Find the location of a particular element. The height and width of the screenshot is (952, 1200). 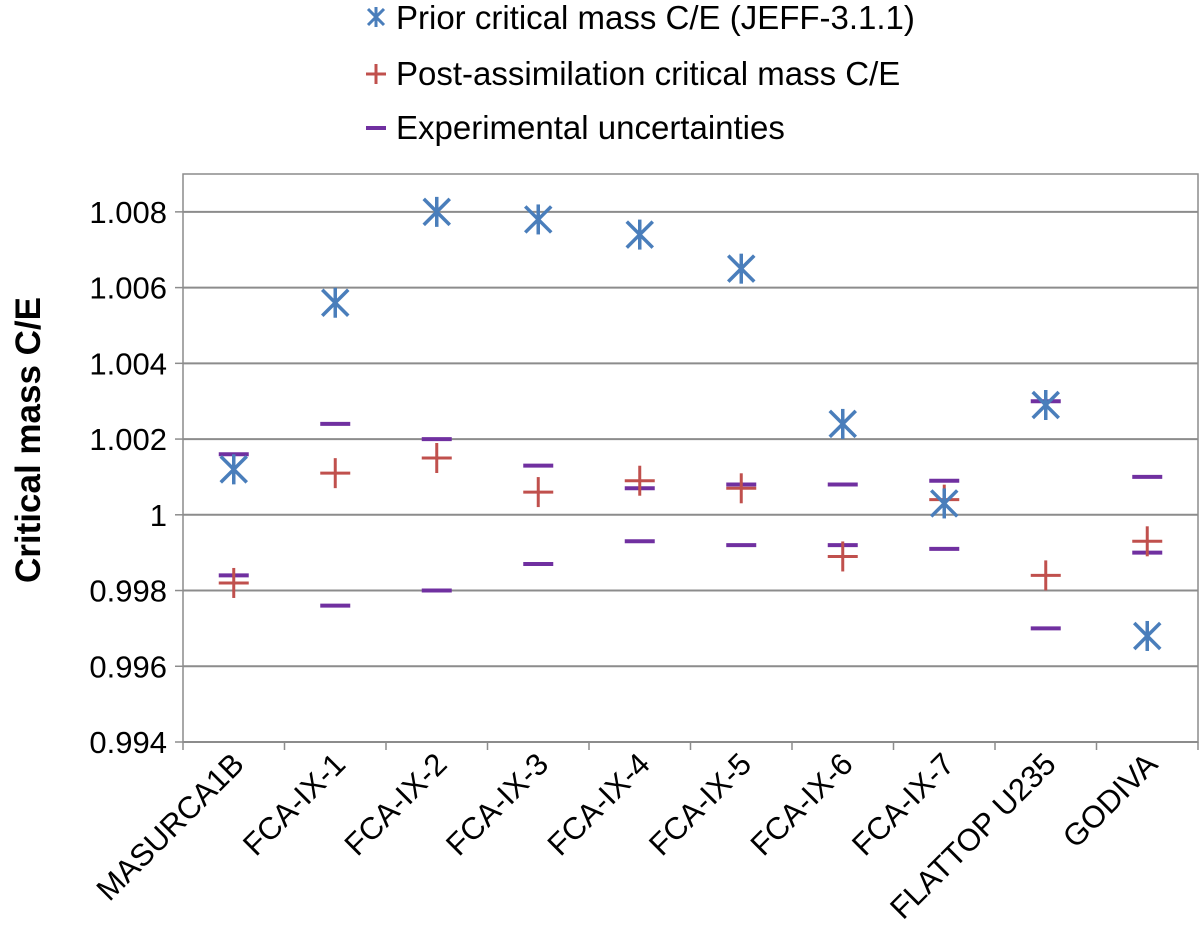

legend-label-post: Post-assimilation critical mass C/E is located at coordinates (648, 73).